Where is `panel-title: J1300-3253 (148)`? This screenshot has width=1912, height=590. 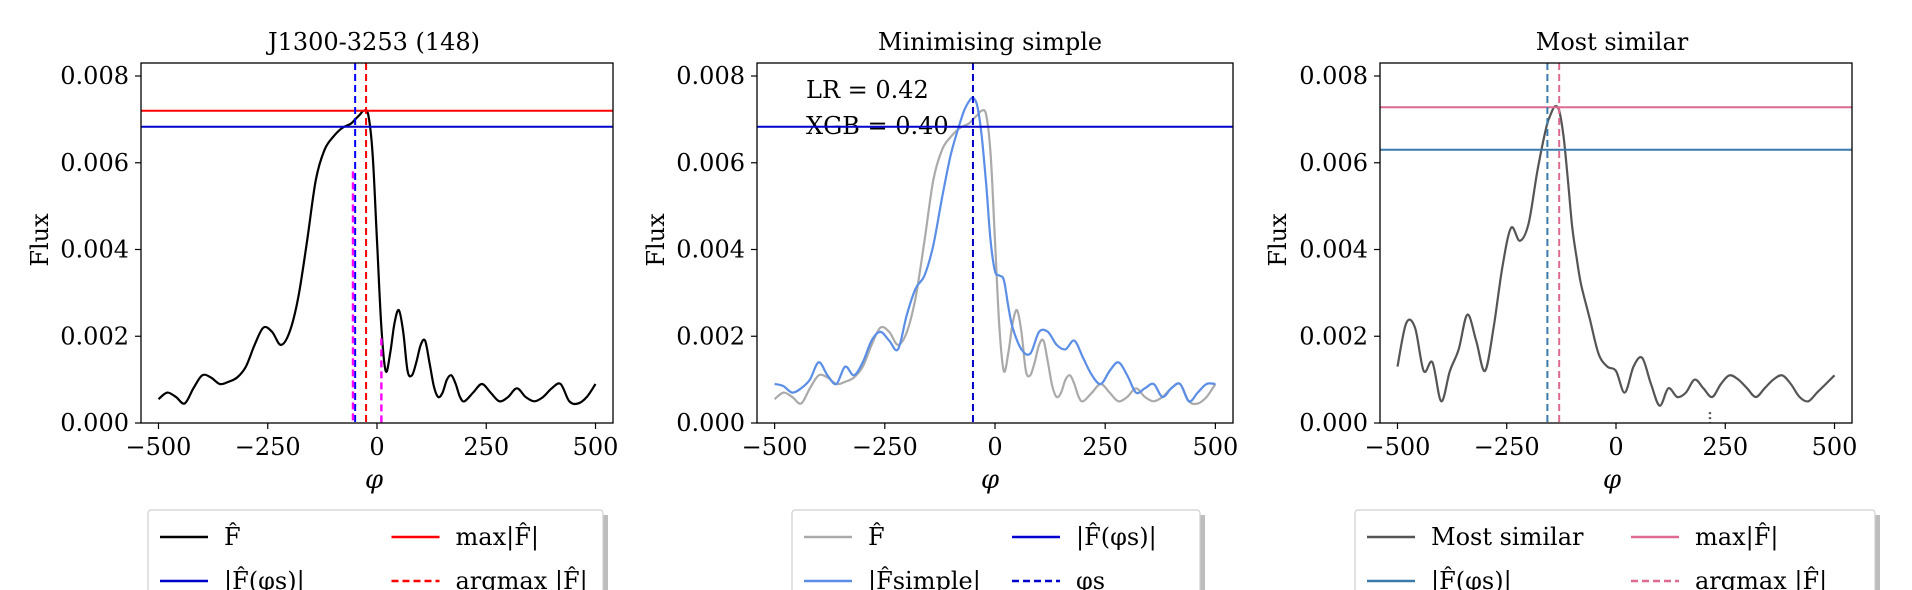 panel-title: J1300-3253 (148) is located at coordinates (372, 42).